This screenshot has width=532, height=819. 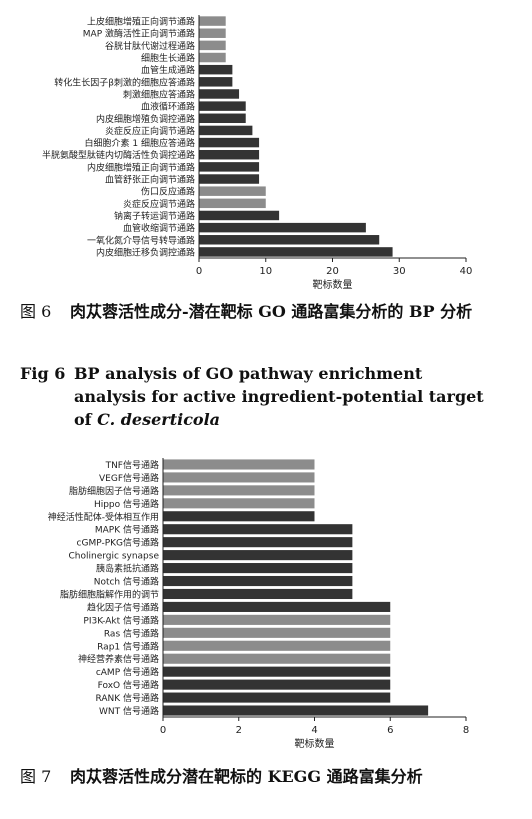 I want to click on figure-7-caption: 图 7 肉苁蓉活性成分潜在靶标的 KEGG 通路富集分析, so click(x=270, y=776).